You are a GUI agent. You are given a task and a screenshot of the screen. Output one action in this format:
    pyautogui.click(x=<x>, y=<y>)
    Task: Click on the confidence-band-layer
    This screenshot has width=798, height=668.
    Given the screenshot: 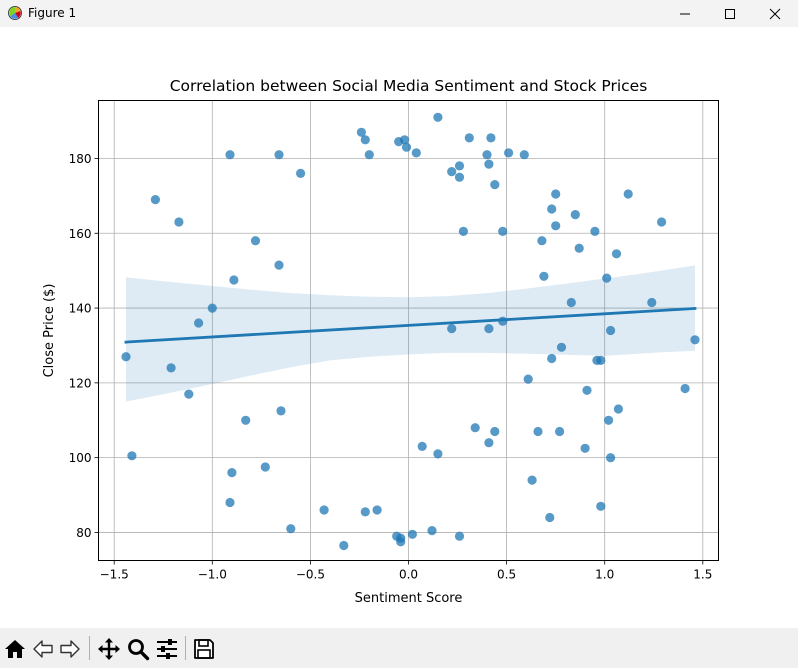 What is the action you would take?
    pyautogui.click(x=410, y=333)
    